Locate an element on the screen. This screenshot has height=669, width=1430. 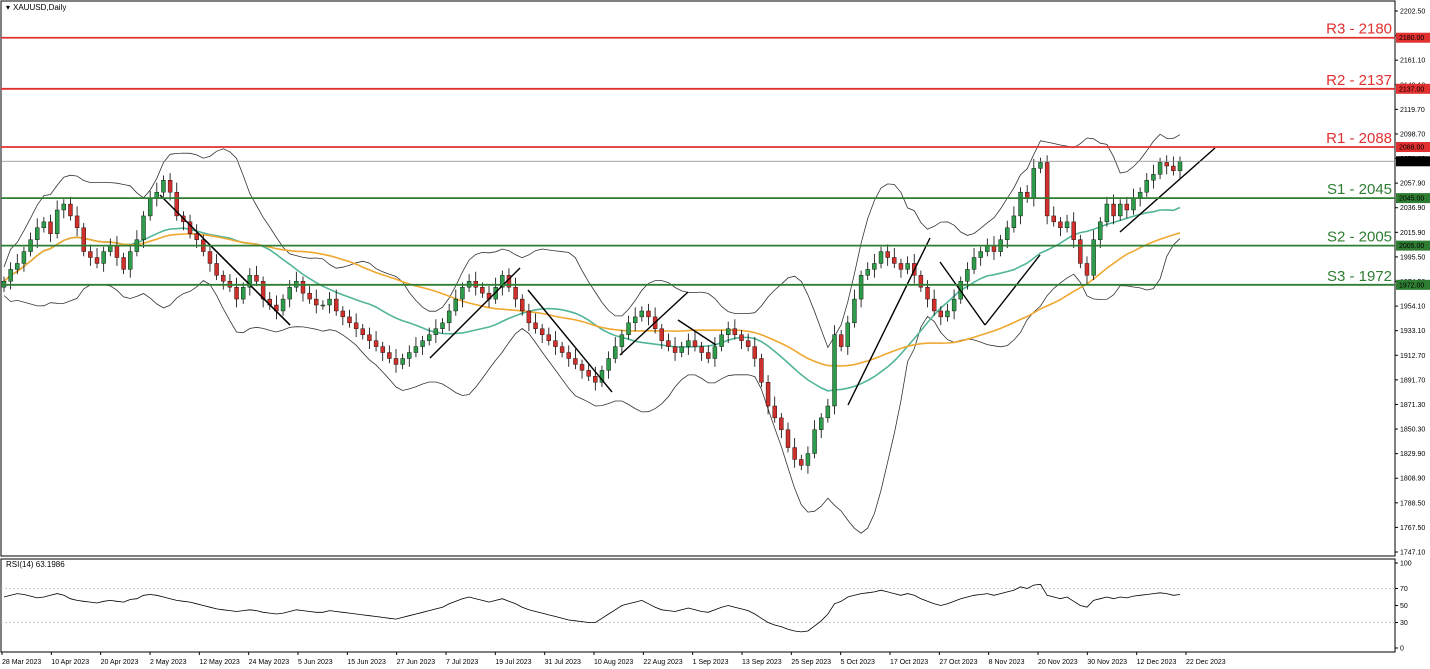
current-price-tag-text: 2076.00 is located at coordinates (1411, 162).